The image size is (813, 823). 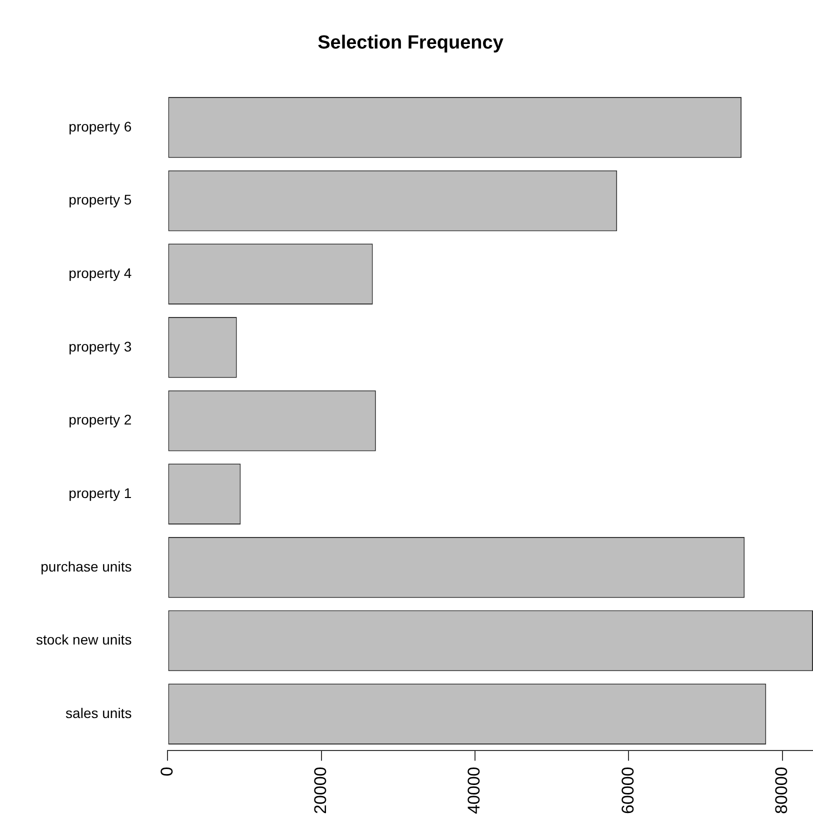 What do you see at coordinates (100, 272) in the screenshot?
I see `y-tick-label: property 4` at bounding box center [100, 272].